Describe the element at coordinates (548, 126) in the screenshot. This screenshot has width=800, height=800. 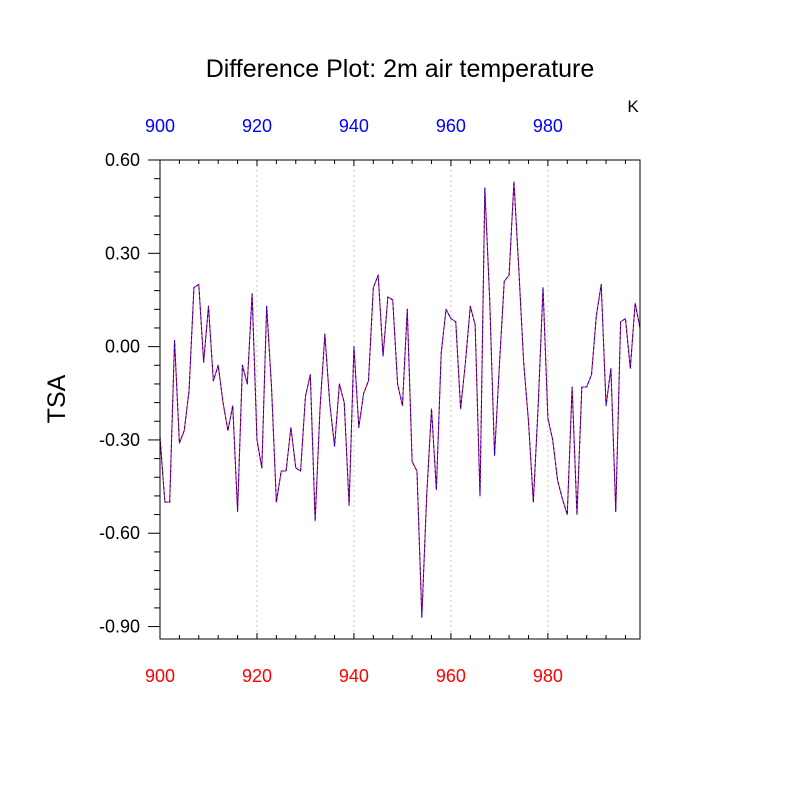
I see `x-tick-label-top: 980` at that location.